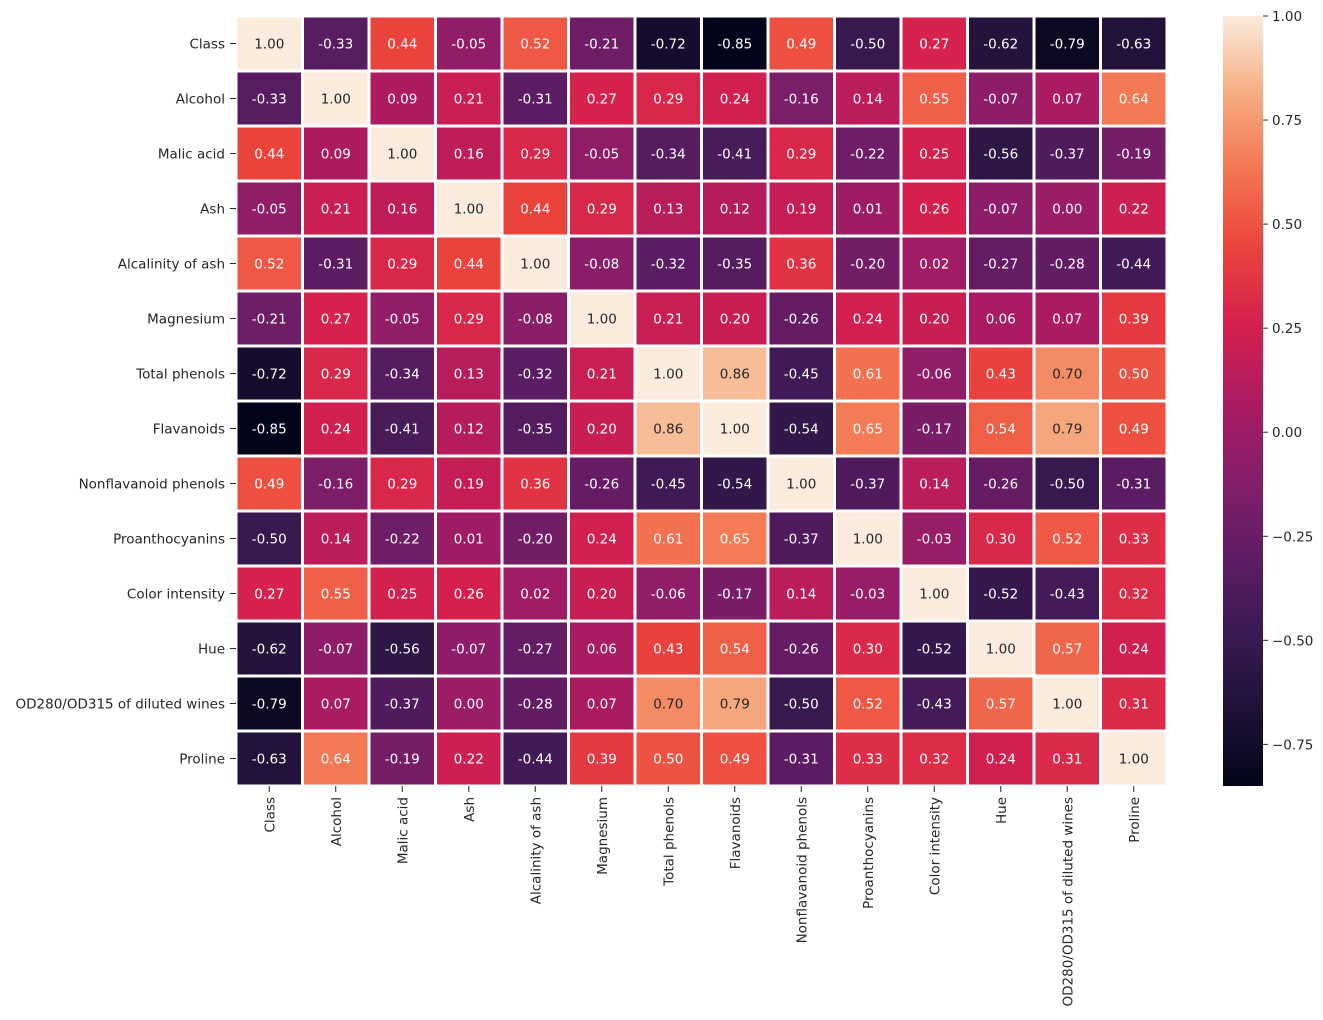  What do you see at coordinates (801, 320) in the screenshot?
I see `cell-value-label: -0.26` at bounding box center [801, 320].